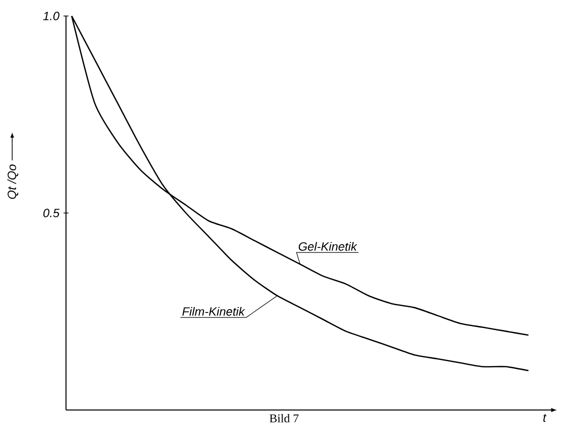  I want to click on y-axis-title: Qt /Qo, so click(12, 181).